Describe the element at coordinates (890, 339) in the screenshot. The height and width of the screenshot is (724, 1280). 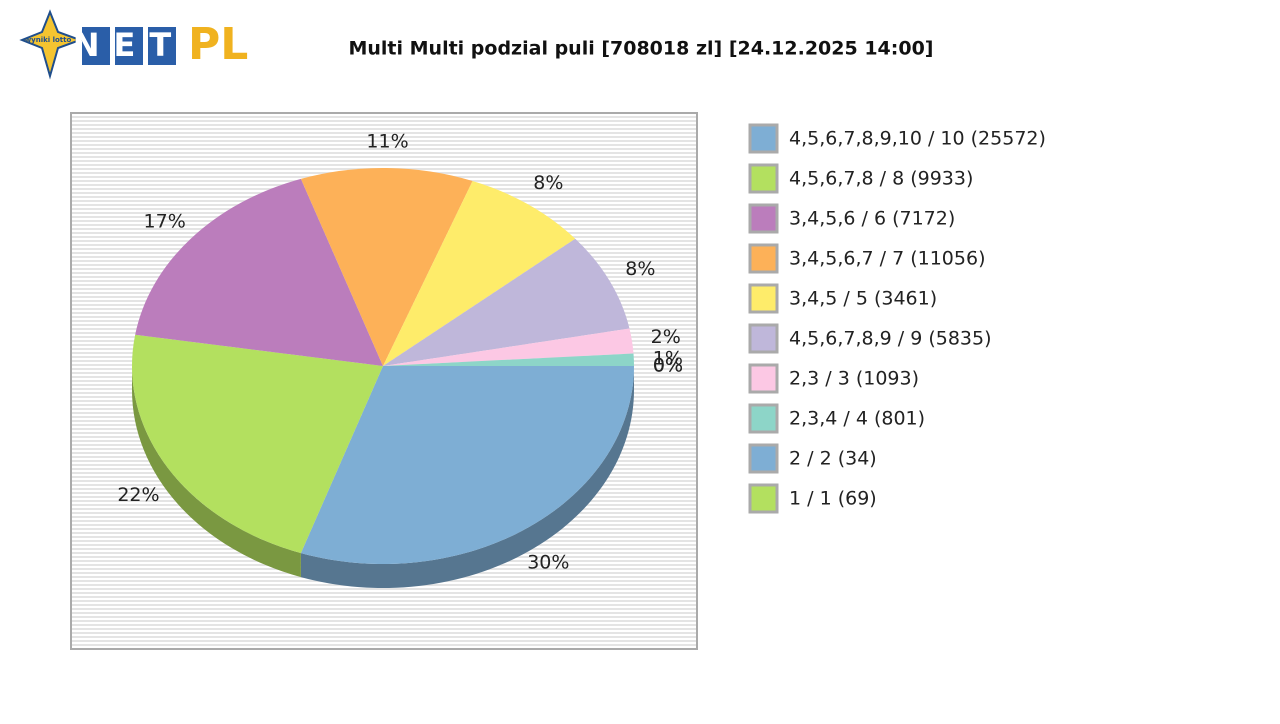
I see `legend-label: 4,5,6,7,8,9 / 9 (5835)` at that location.